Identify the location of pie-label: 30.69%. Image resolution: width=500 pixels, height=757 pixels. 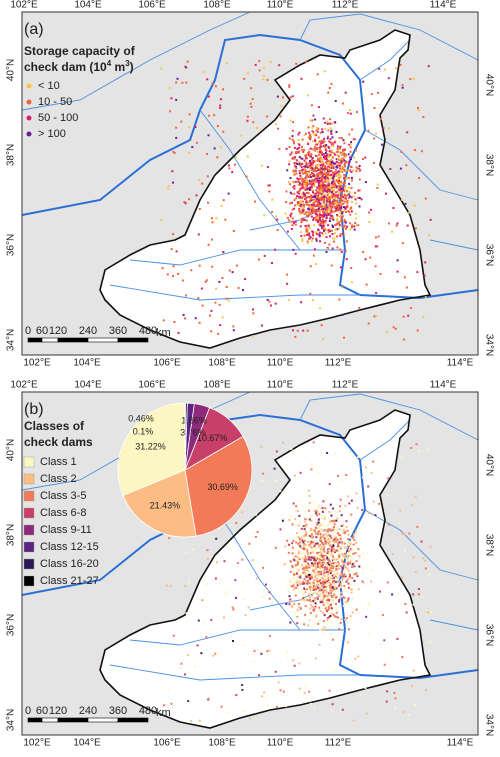
(222, 487).